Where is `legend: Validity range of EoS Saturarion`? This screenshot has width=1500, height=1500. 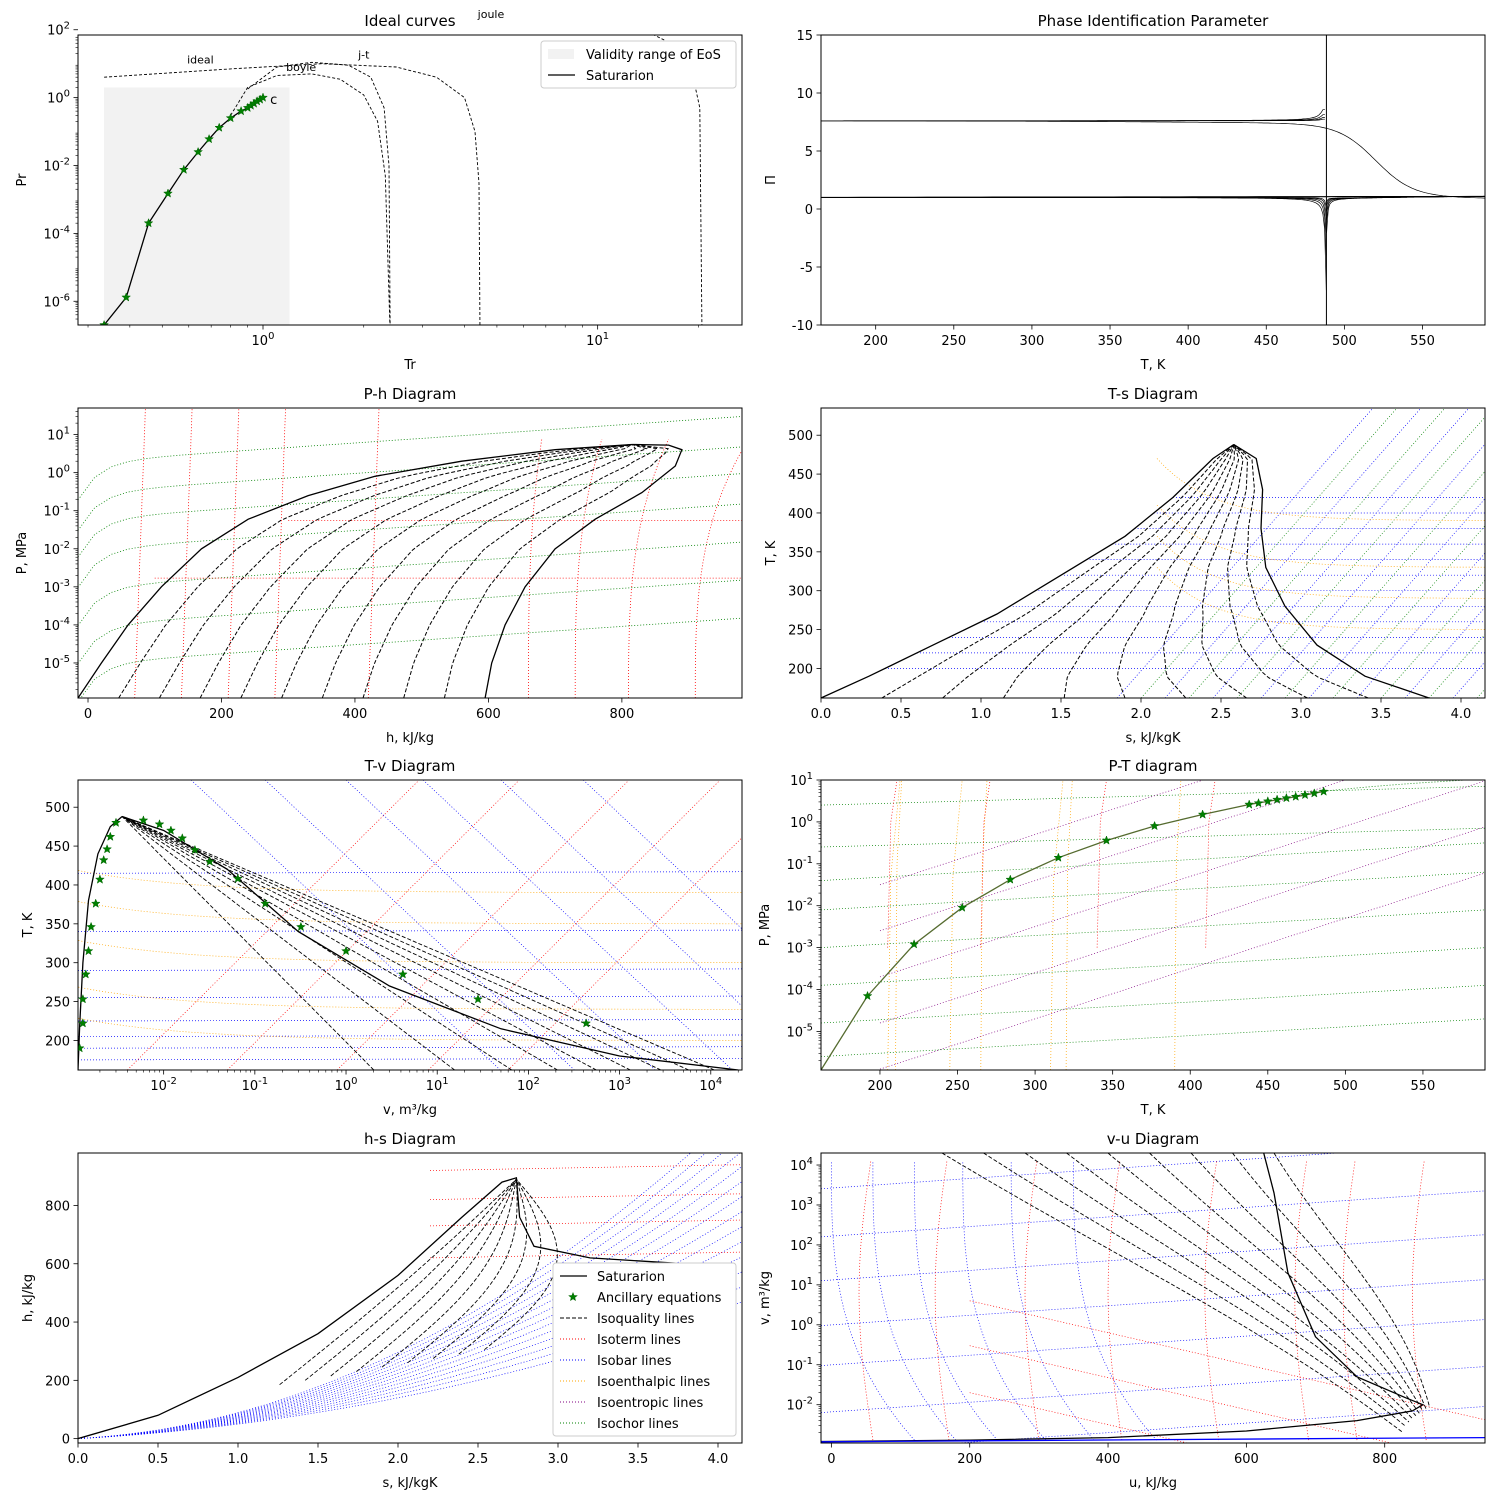
legend: Validity range of EoS Saturarion is located at coordinates (638, 64).